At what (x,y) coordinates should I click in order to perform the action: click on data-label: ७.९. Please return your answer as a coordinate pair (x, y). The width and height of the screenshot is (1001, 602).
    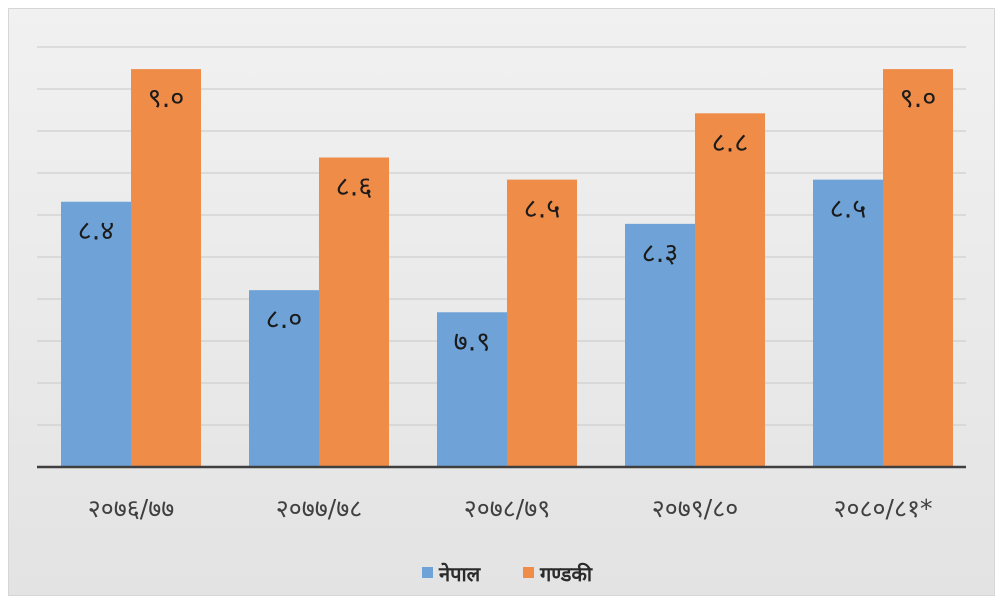
    Looking at the image, I should click on (472, 341).